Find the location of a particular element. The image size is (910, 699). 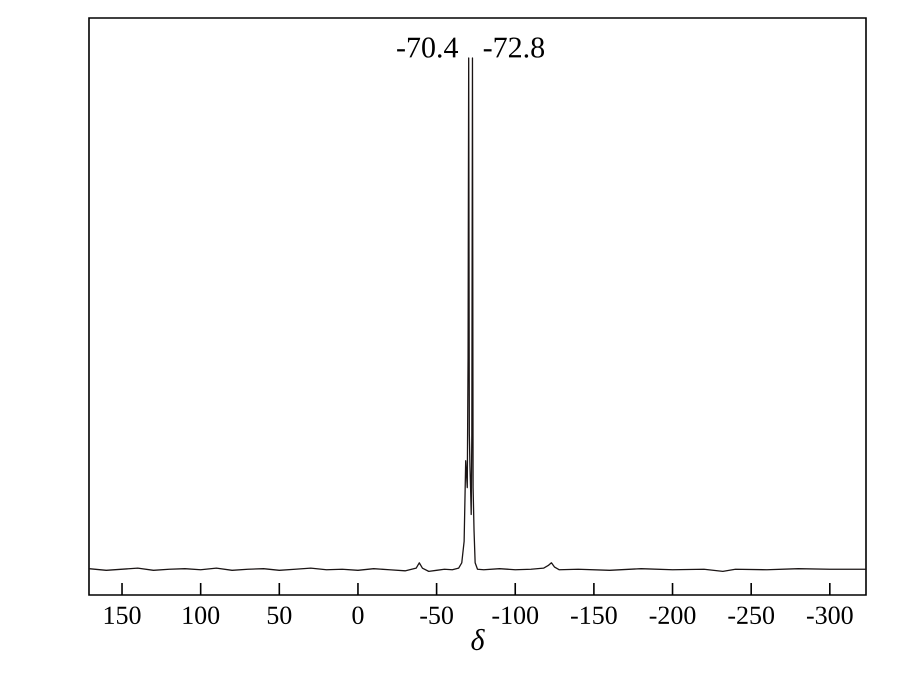

x-tick-label: -200 is located at coordinates (673, 615).